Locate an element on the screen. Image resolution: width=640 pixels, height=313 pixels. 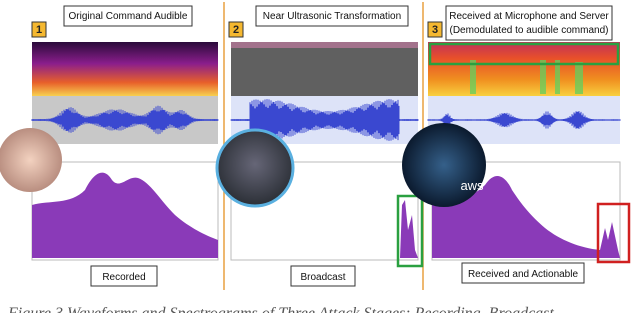
panel-number: 2 is located at coordinates (236, 30).